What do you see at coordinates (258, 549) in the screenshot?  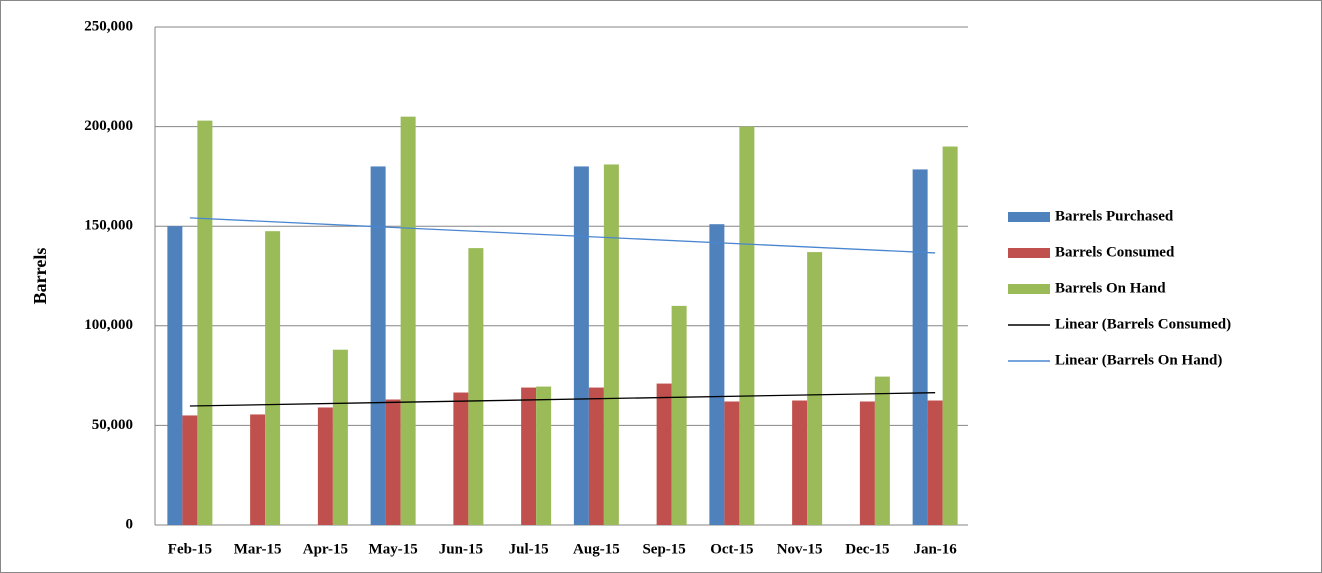 I see `x-tick-label: Mar-15` at bounding box center [258, 549].